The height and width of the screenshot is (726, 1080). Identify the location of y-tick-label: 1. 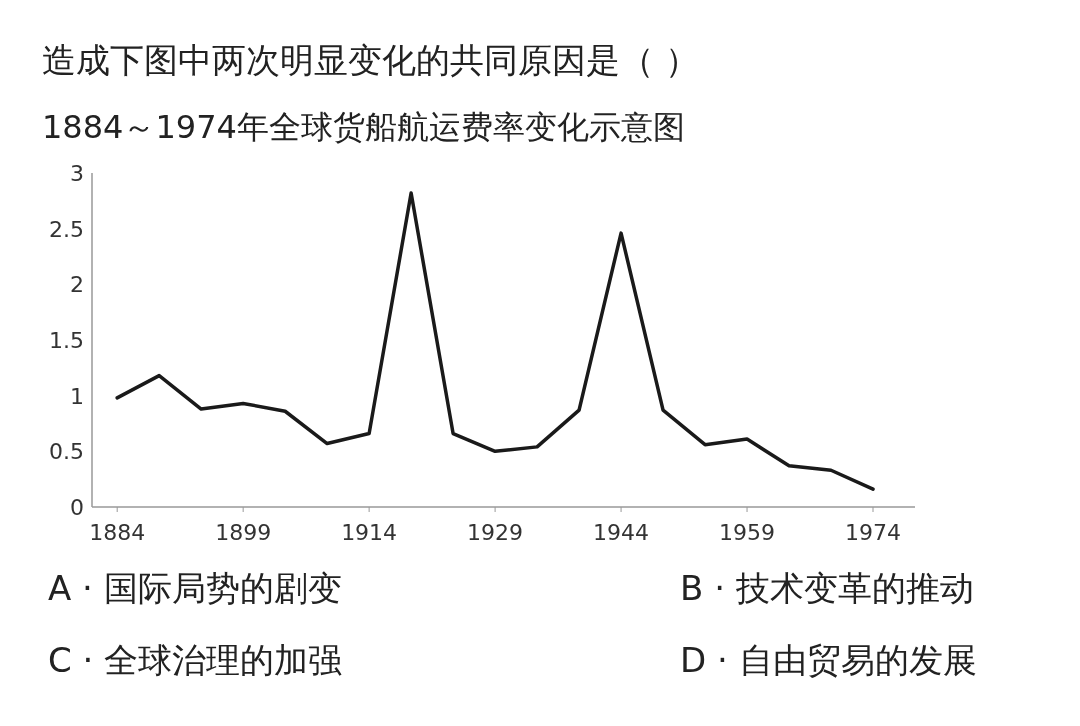
(77, 396).